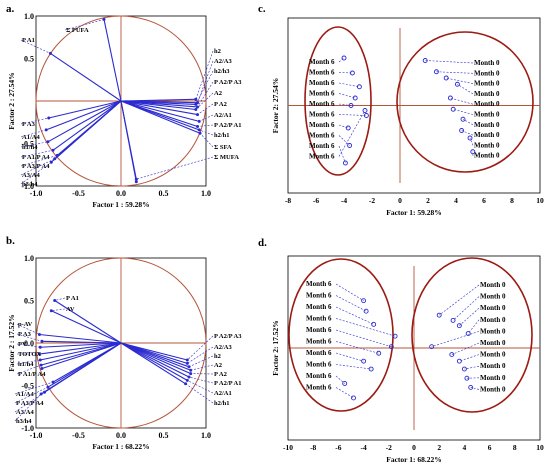  Describe the element at coordinates (288, 447) in the screenshot. I see `panel-3-xtick-0: -10` at that location.